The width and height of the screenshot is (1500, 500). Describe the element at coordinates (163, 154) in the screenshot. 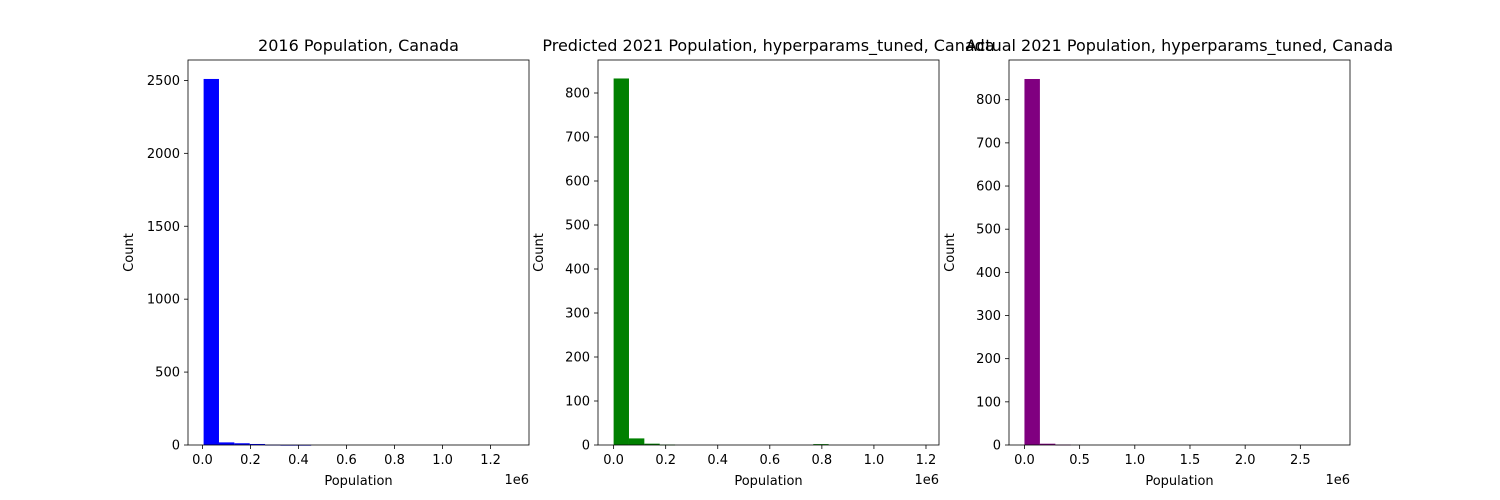

I see `y-tick-label: 2000` at that location.